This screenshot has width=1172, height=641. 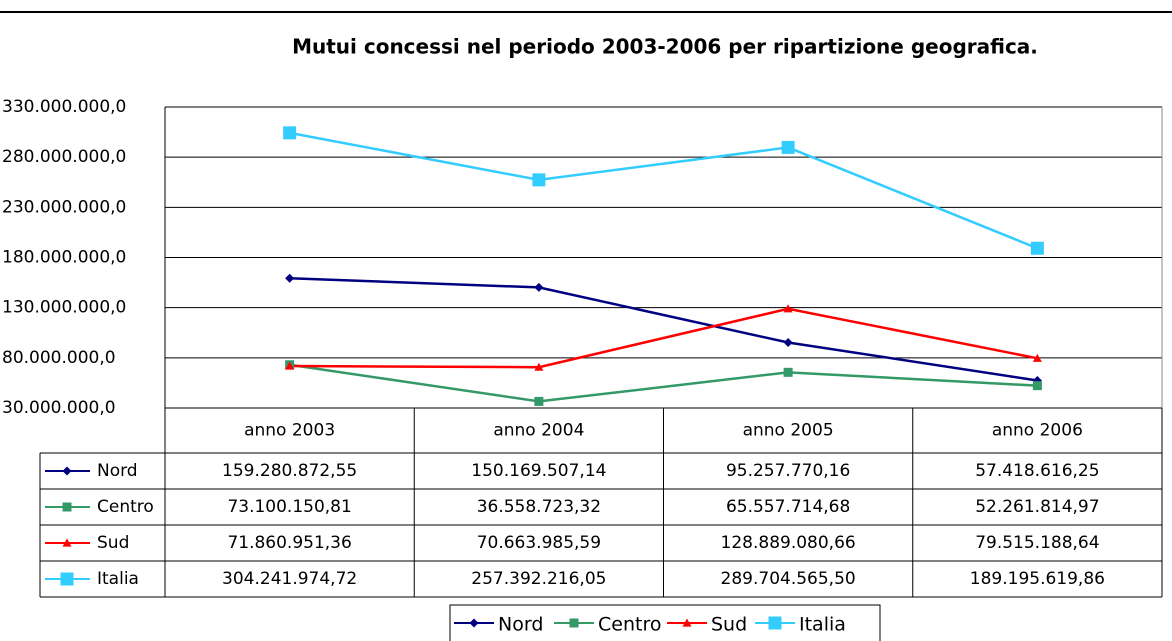 I want to click on table-value: 57.418.616,25, so click(x=1037, y=471).